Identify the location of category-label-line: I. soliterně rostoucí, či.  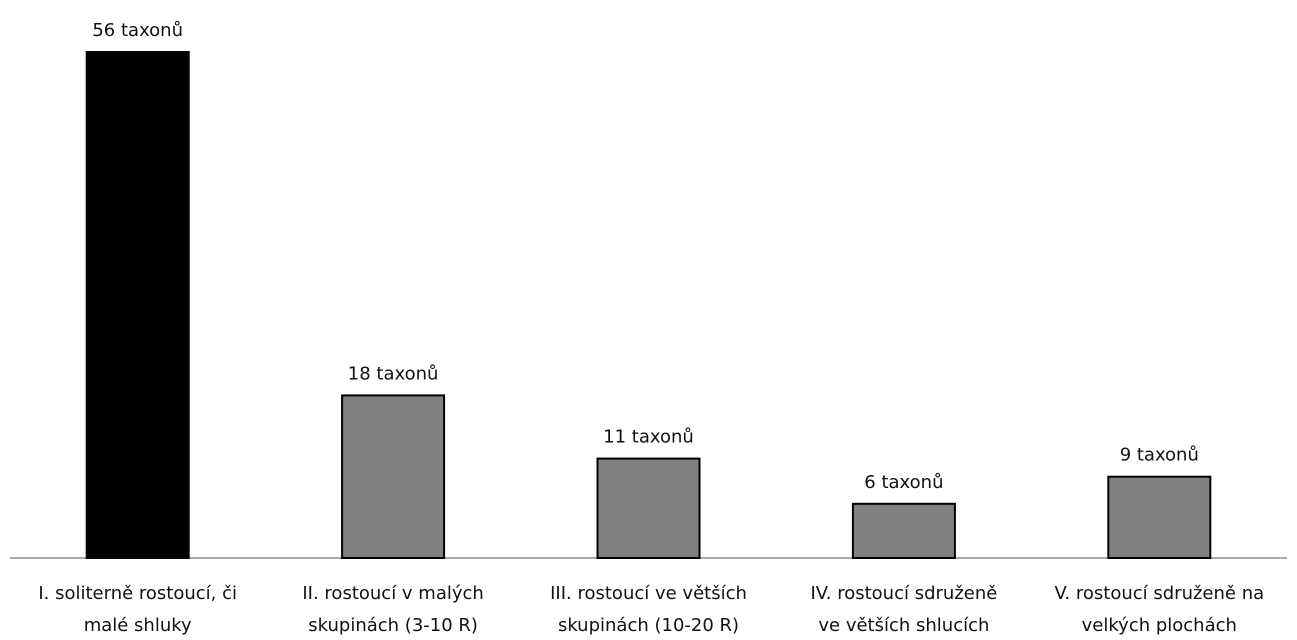
(137, 593).